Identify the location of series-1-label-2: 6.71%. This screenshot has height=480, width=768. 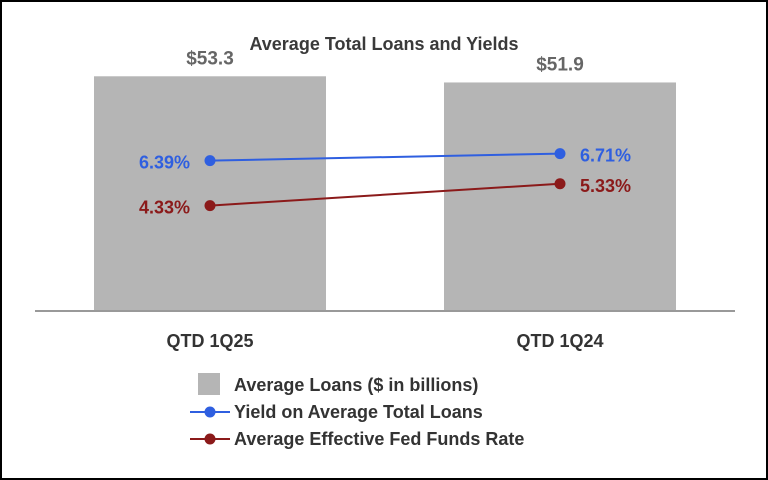
(605, 156).